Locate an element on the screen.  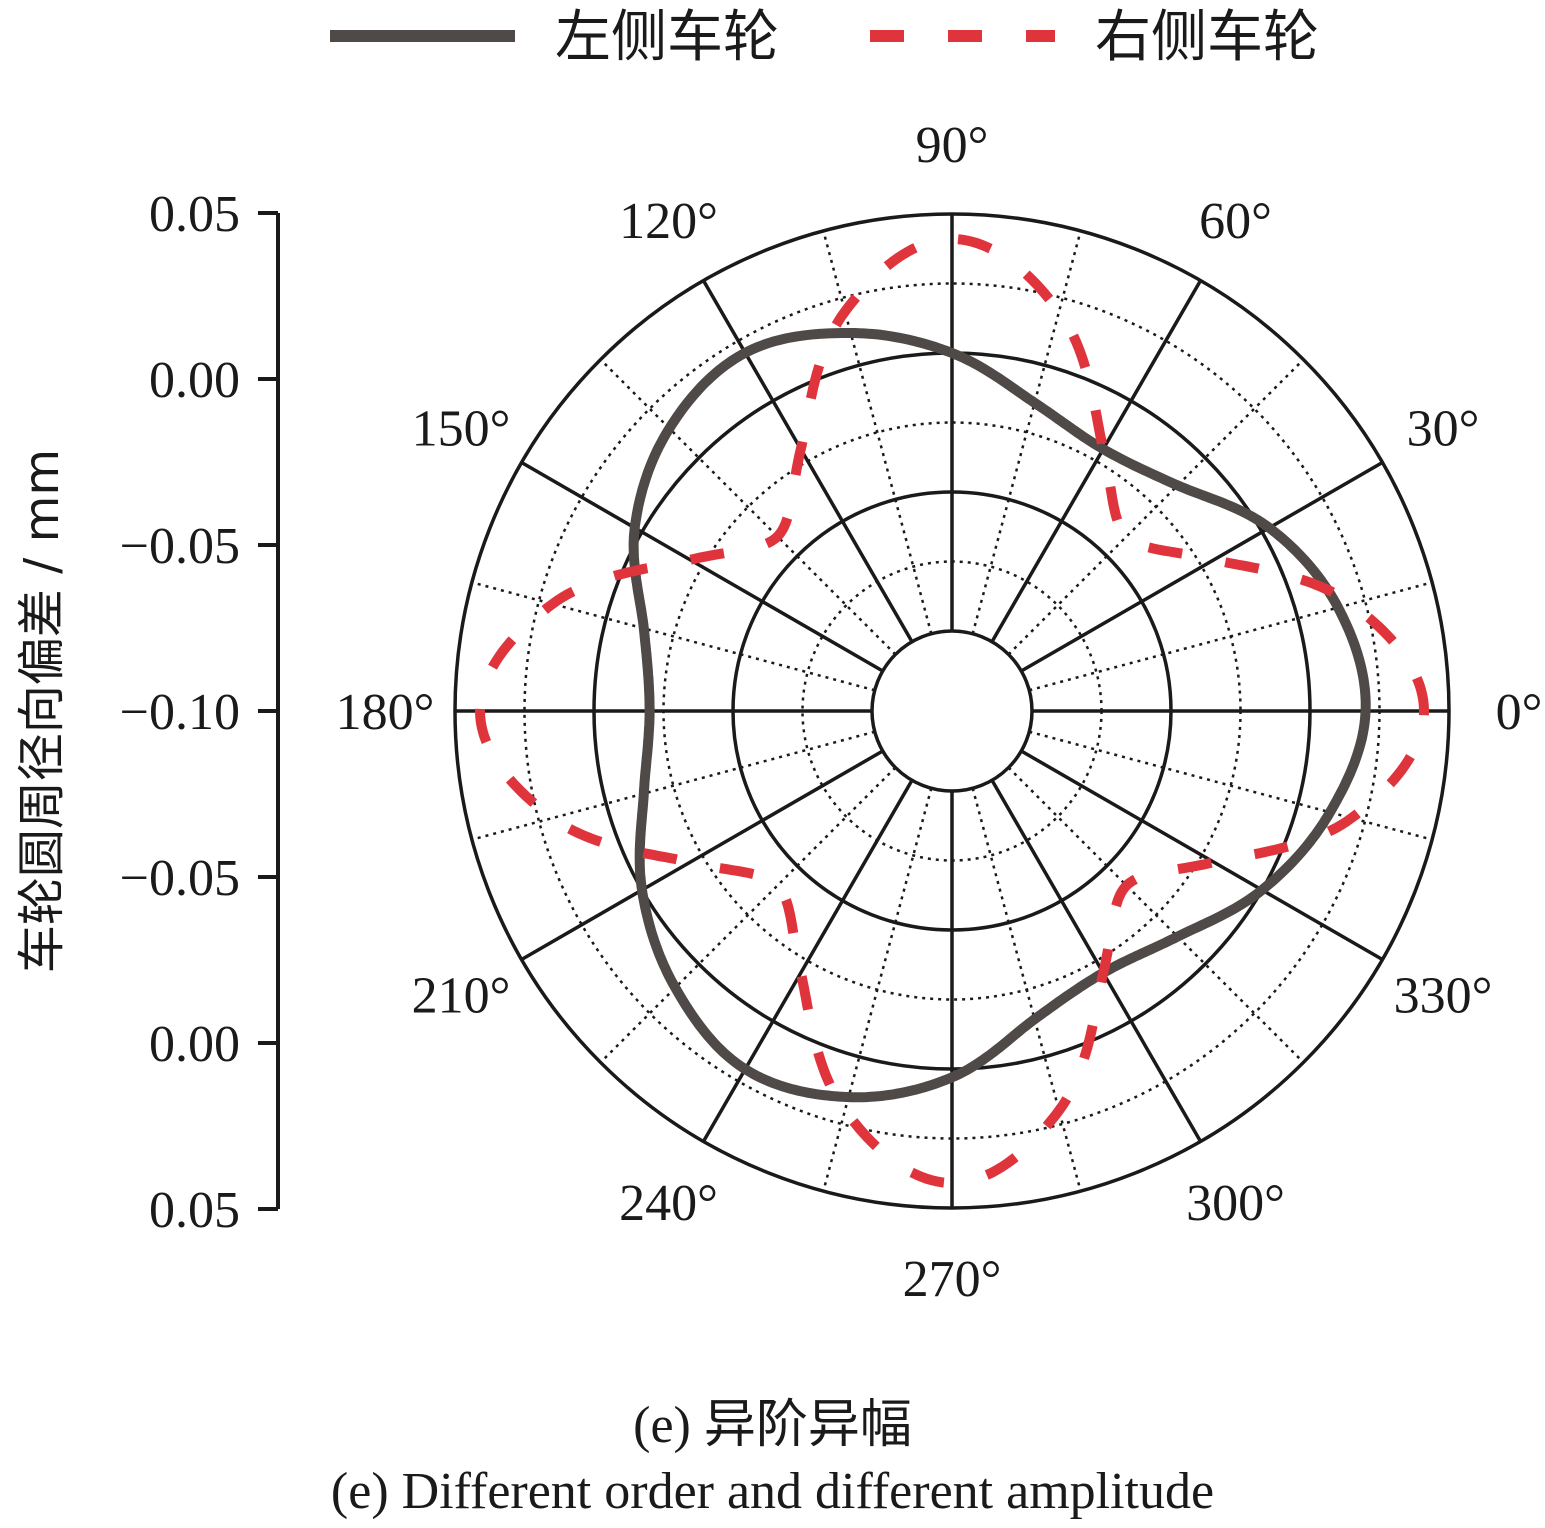
angle-label: 270° is located at coordinates (952, 1279).